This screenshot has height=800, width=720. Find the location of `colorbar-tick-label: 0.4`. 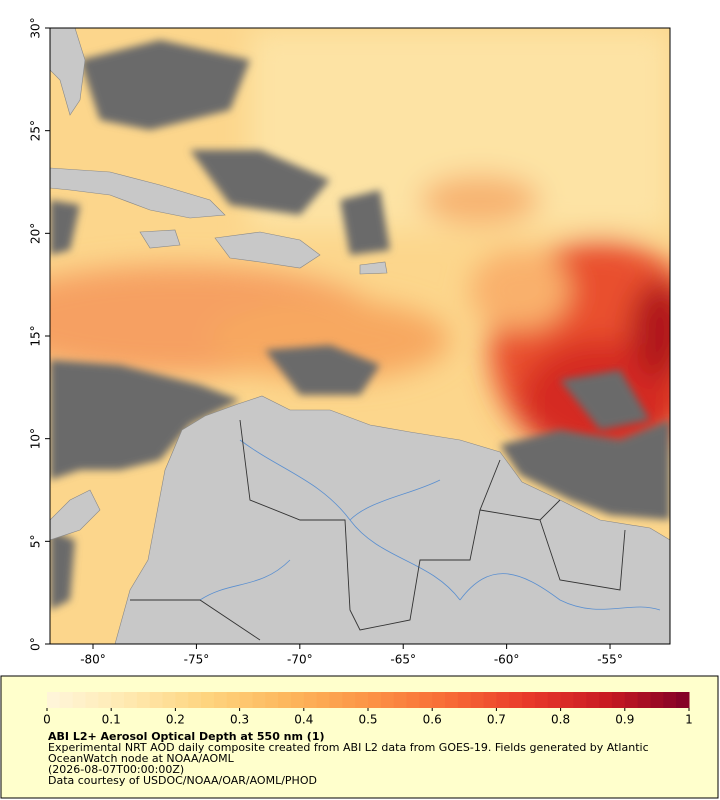

colorbar-tick-label: 0.4 is located at coordinates (303, 720).